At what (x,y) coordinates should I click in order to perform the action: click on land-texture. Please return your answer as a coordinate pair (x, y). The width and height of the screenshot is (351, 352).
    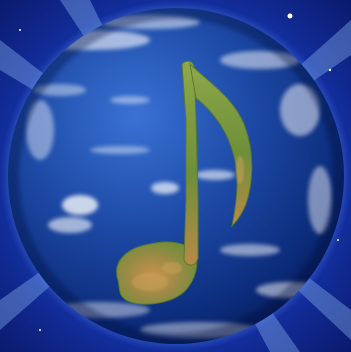
    Looking at the image, I should click on (188, 223).